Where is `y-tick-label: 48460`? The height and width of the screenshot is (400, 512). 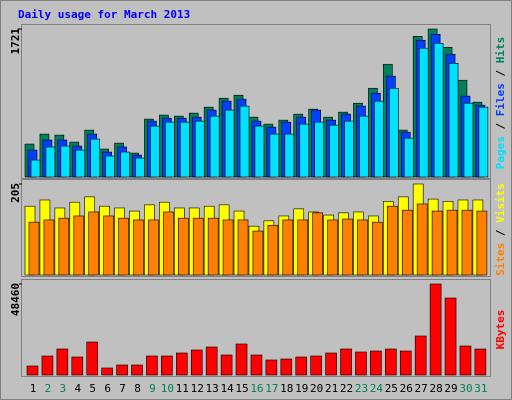
y-tick-label: 48460 is located at coordinates (15, 299).